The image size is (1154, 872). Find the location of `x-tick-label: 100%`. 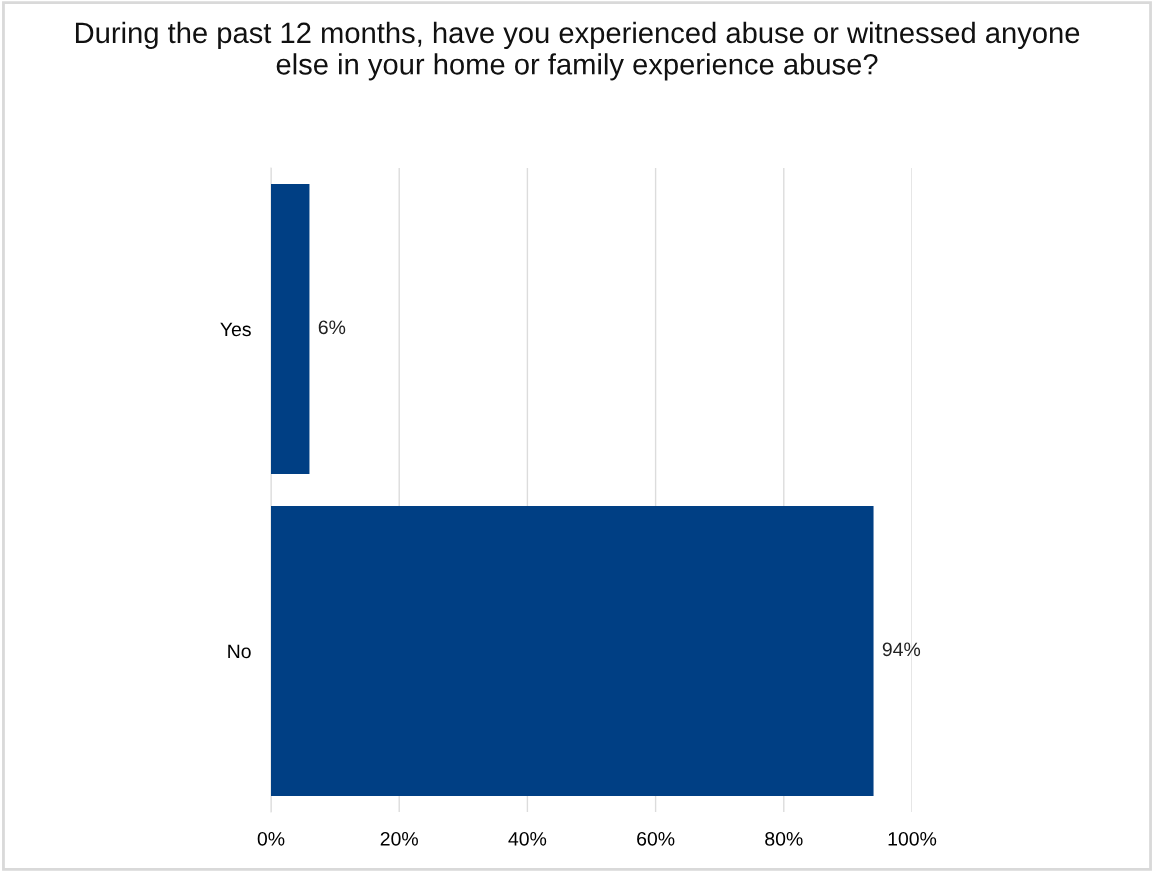

x-tick-label: 100% is located at coordinates (912, 838).